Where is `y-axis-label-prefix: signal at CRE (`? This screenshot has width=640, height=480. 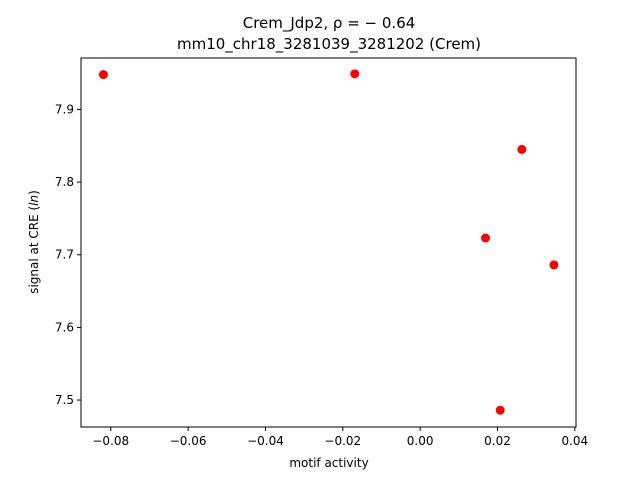
y-axis-label-prefix: signal at CRE ( is located at coordinates (34, 250).